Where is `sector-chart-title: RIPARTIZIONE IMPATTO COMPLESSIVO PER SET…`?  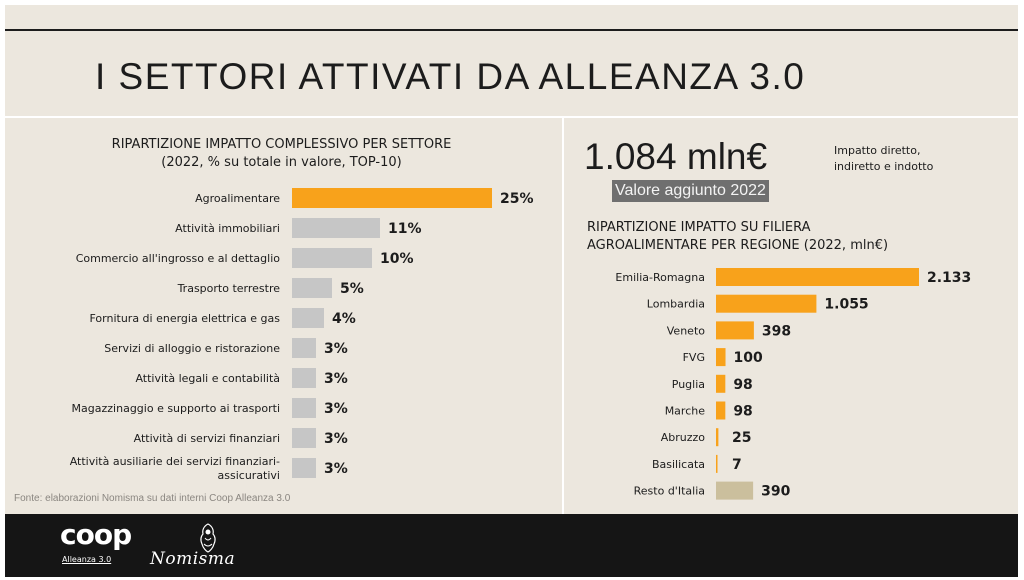
sector-chart-title: RIPARTIZIONE IMPATTO COMPLESSIVO PER SET… is located at coordinates (281, 154).